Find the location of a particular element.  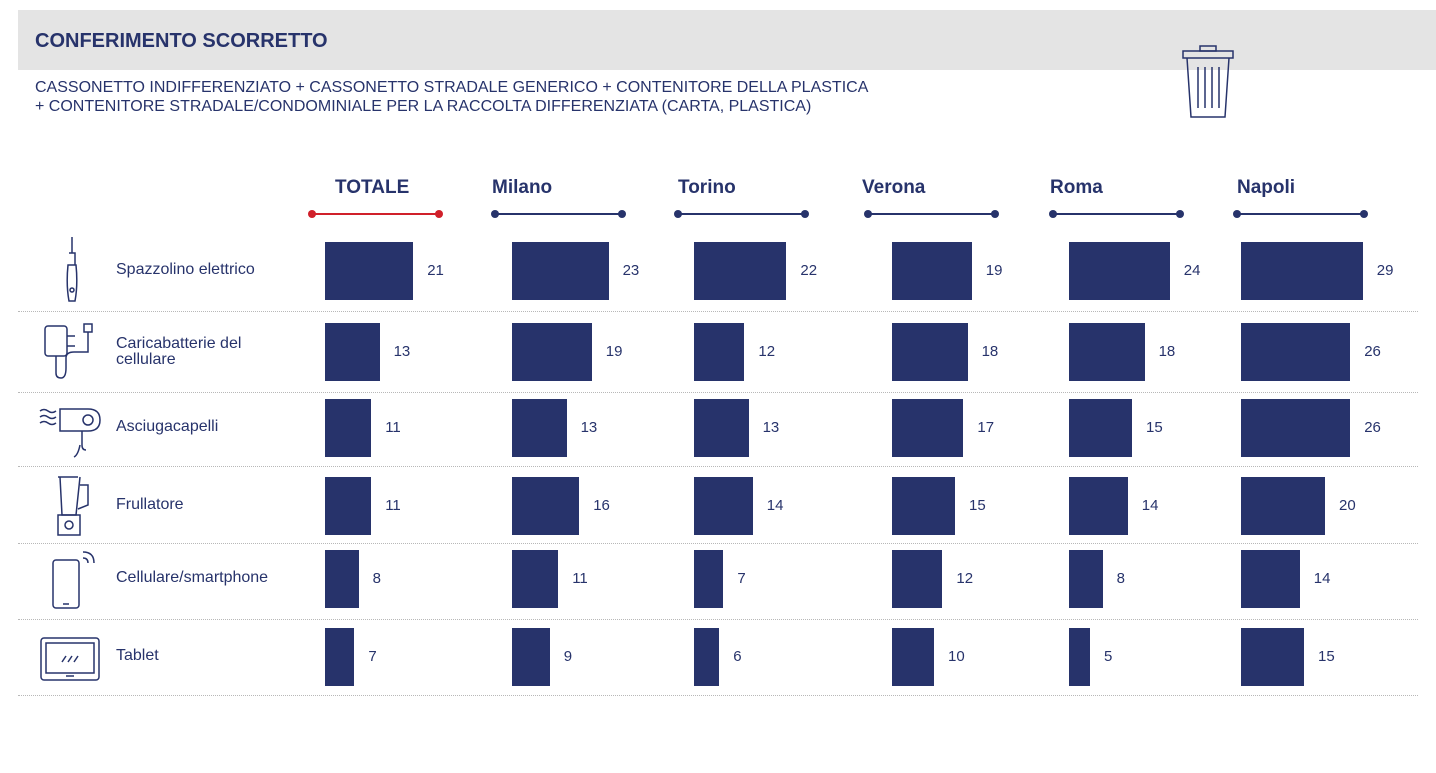

title-band is located at coordinates (727, 40).